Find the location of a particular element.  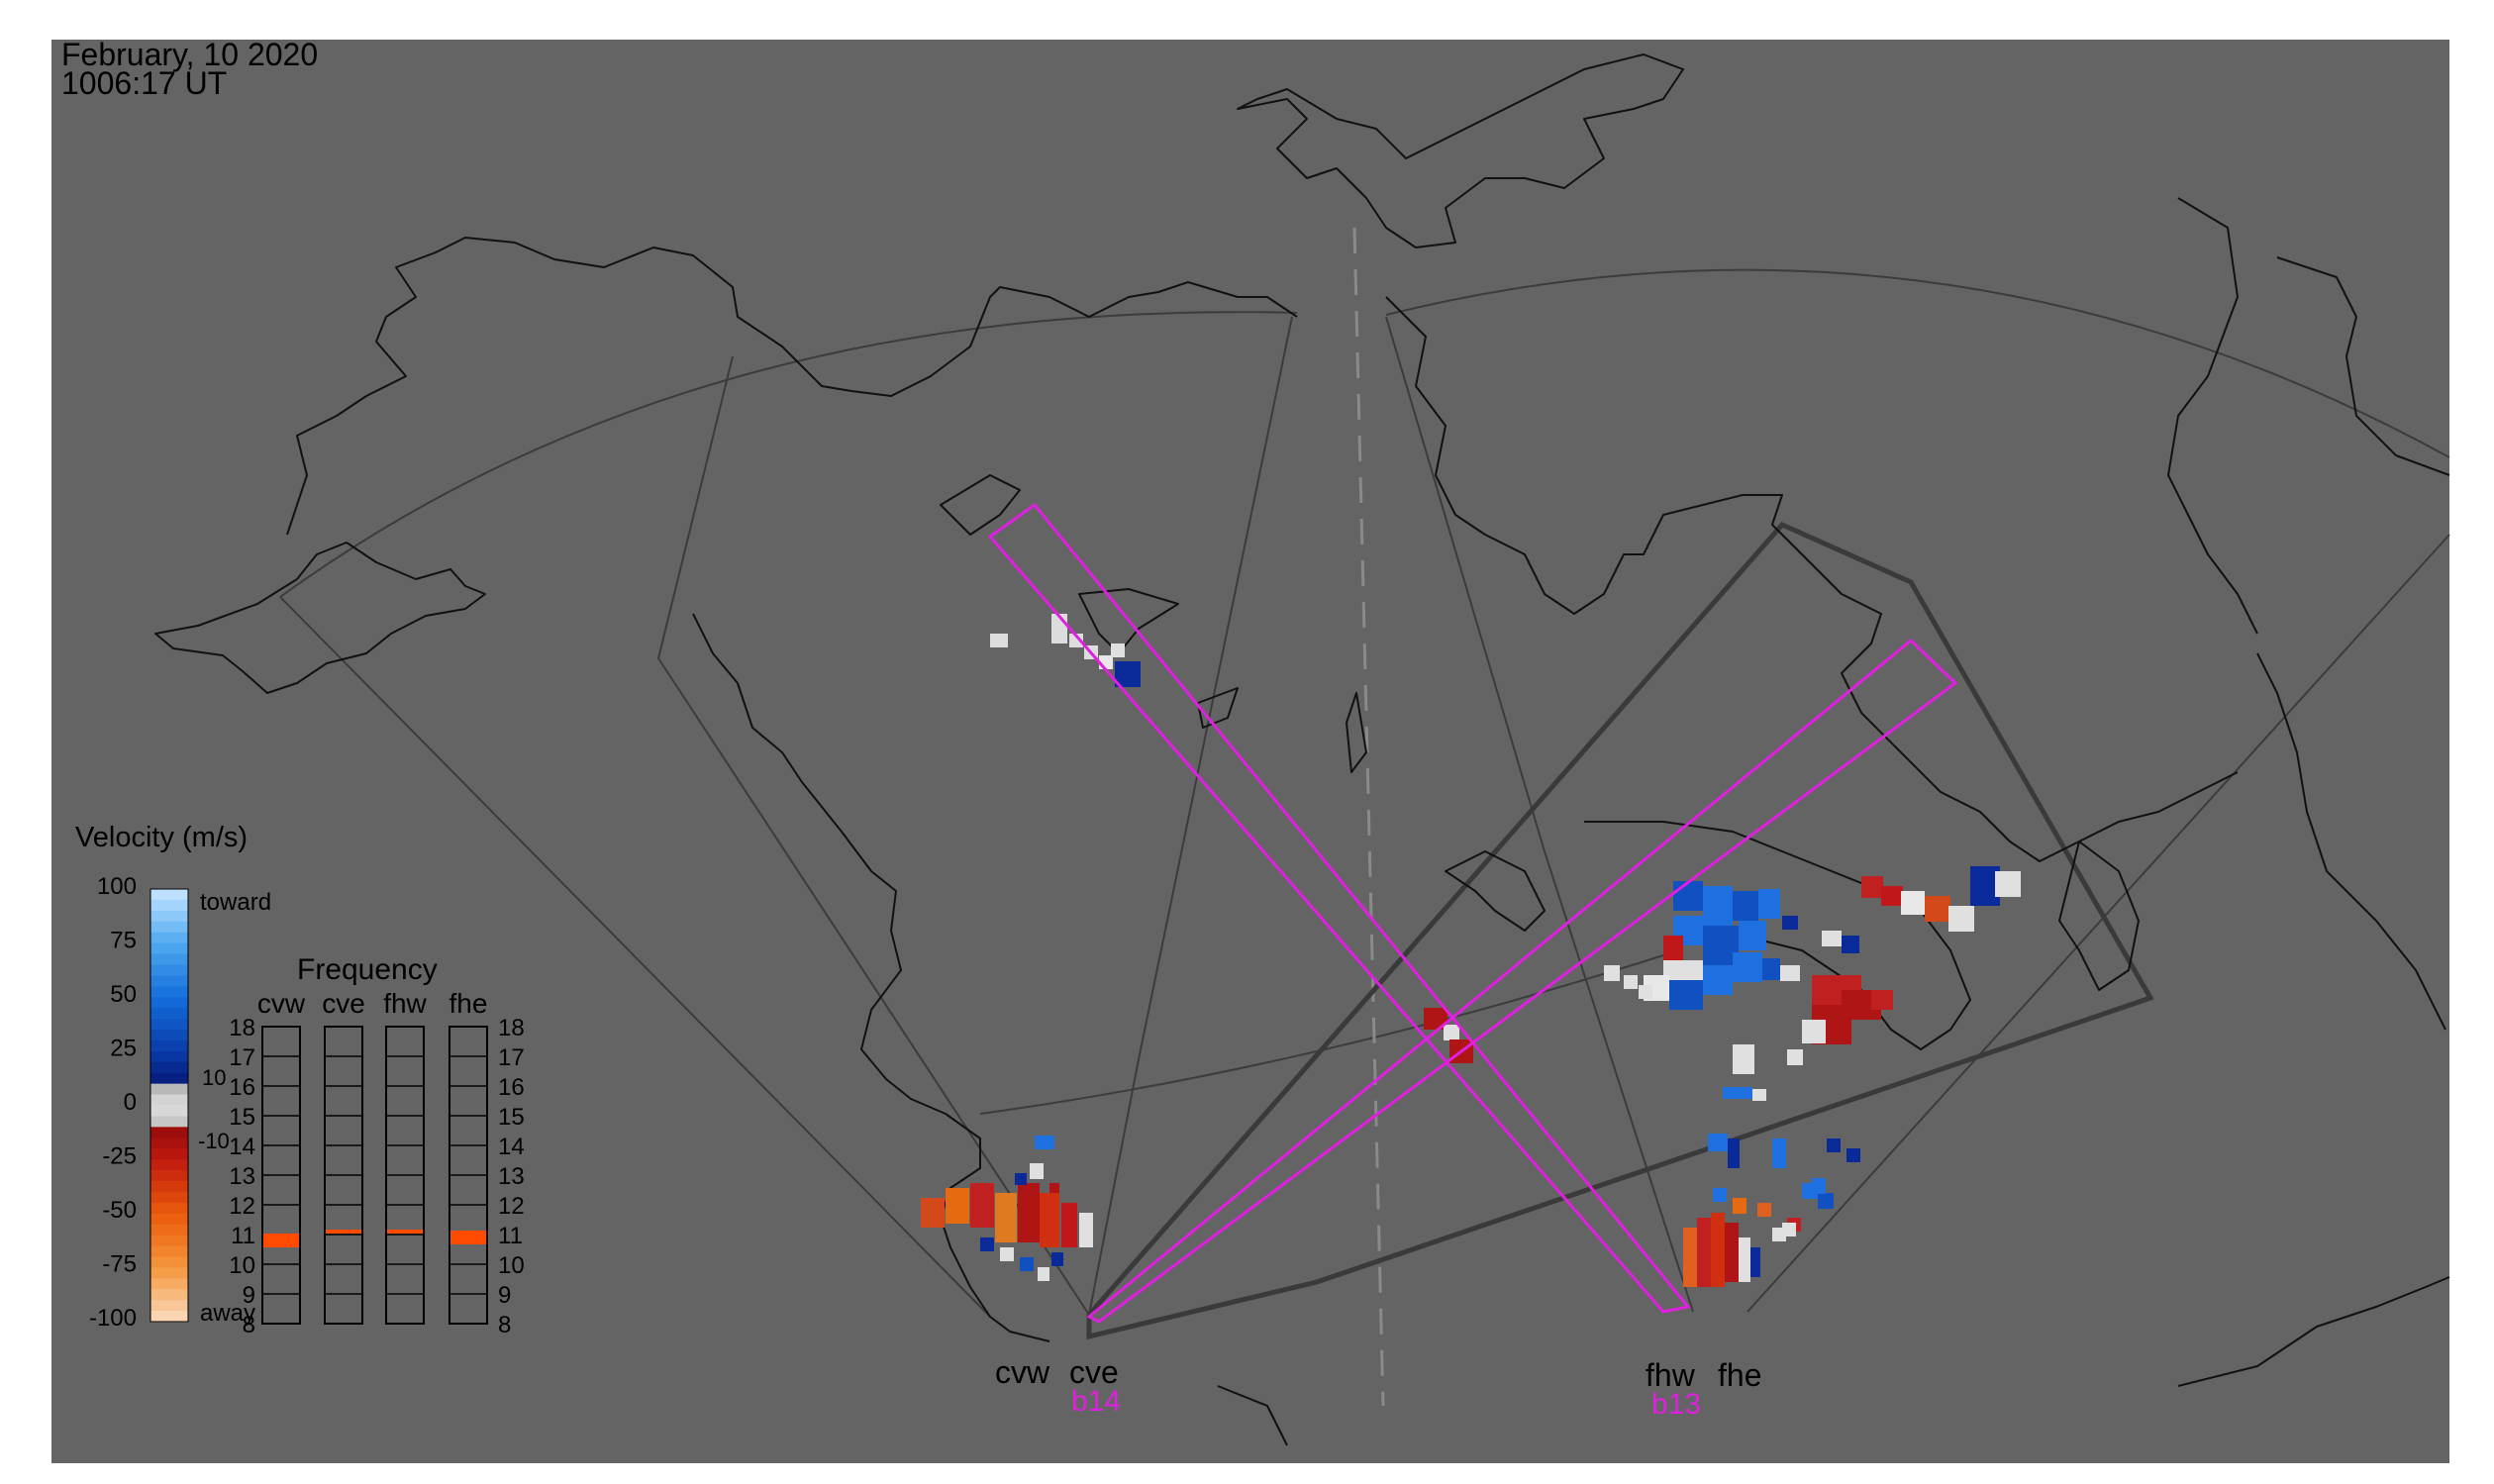

frequency-column-cve: cve is located at coordinates (343, 1003).